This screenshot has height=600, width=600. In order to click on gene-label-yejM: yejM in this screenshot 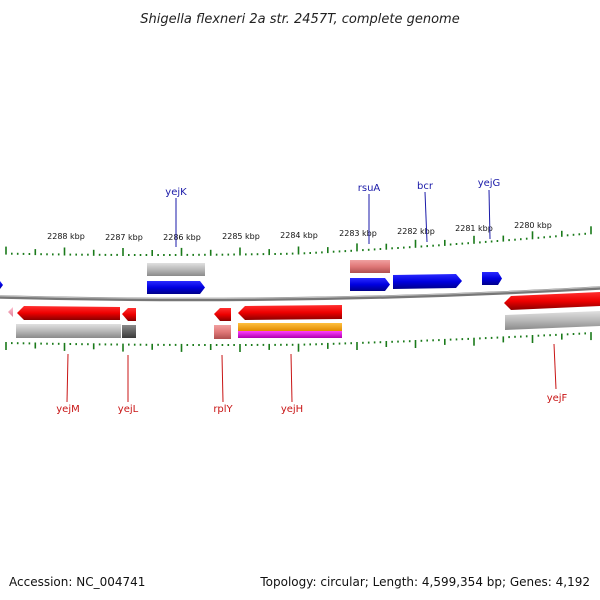, I will do `click(68, 384)`.